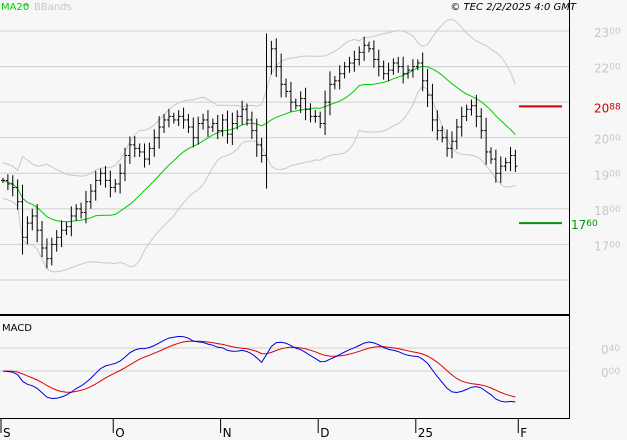 The height and width of the screenshot is (440, 627). What do you see at coordinates (53, 7) in the screenshot?
I see `legend-bbands: BBands` at bounding box center [53, 7].